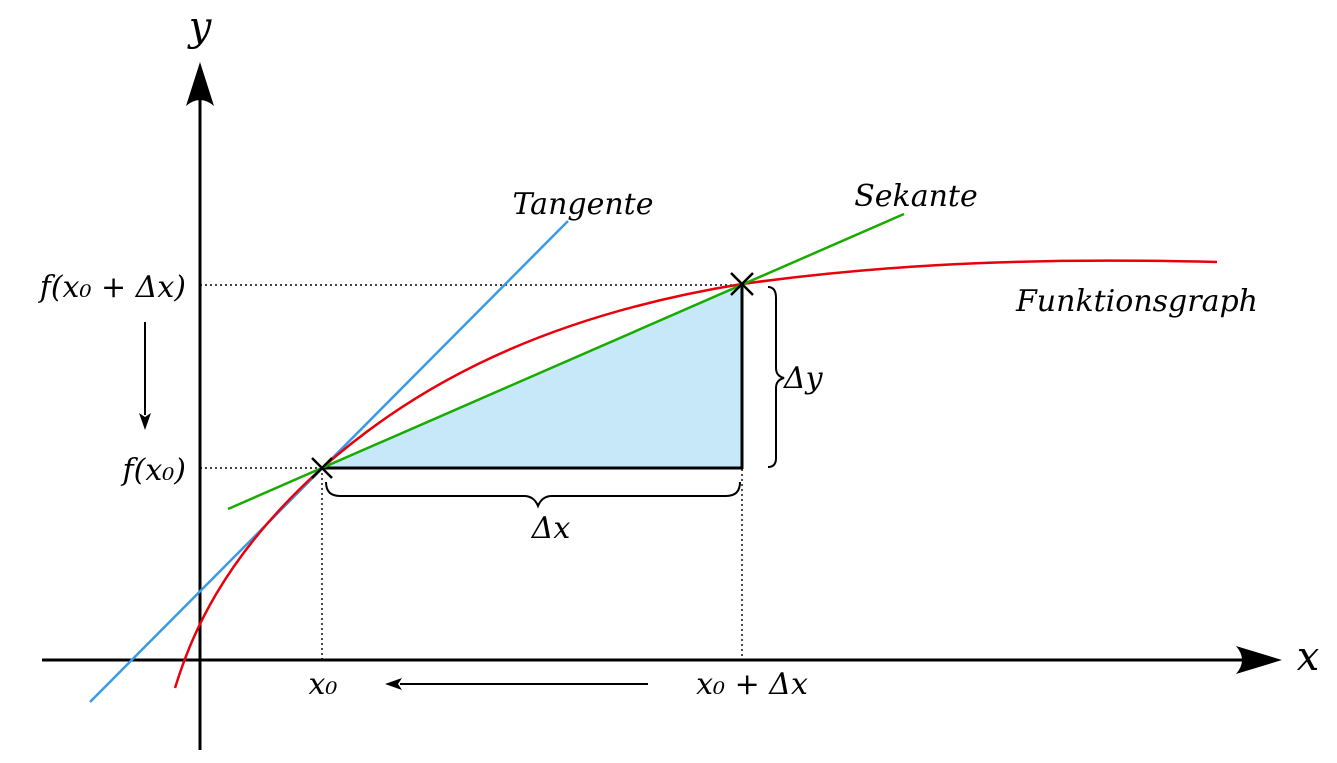 The width and height of the screenshot is (1337, 763). Describe the element at coordinates (145, 421) in the screenshot. I see `y-shift-arrowhead` at that location.